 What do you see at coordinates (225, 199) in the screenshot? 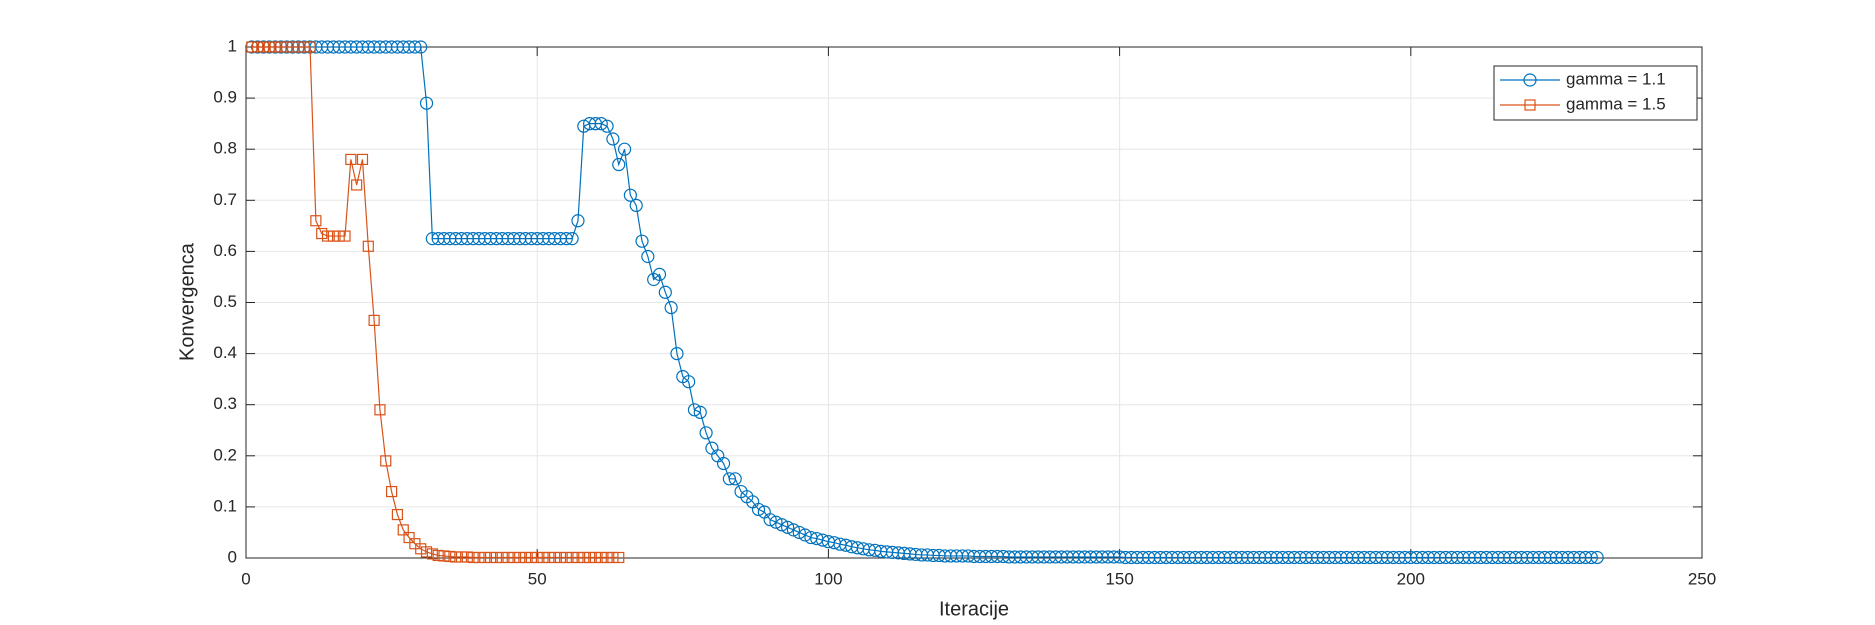
I see `y-tick-label: 0.7` at bounding box center [225, 199].